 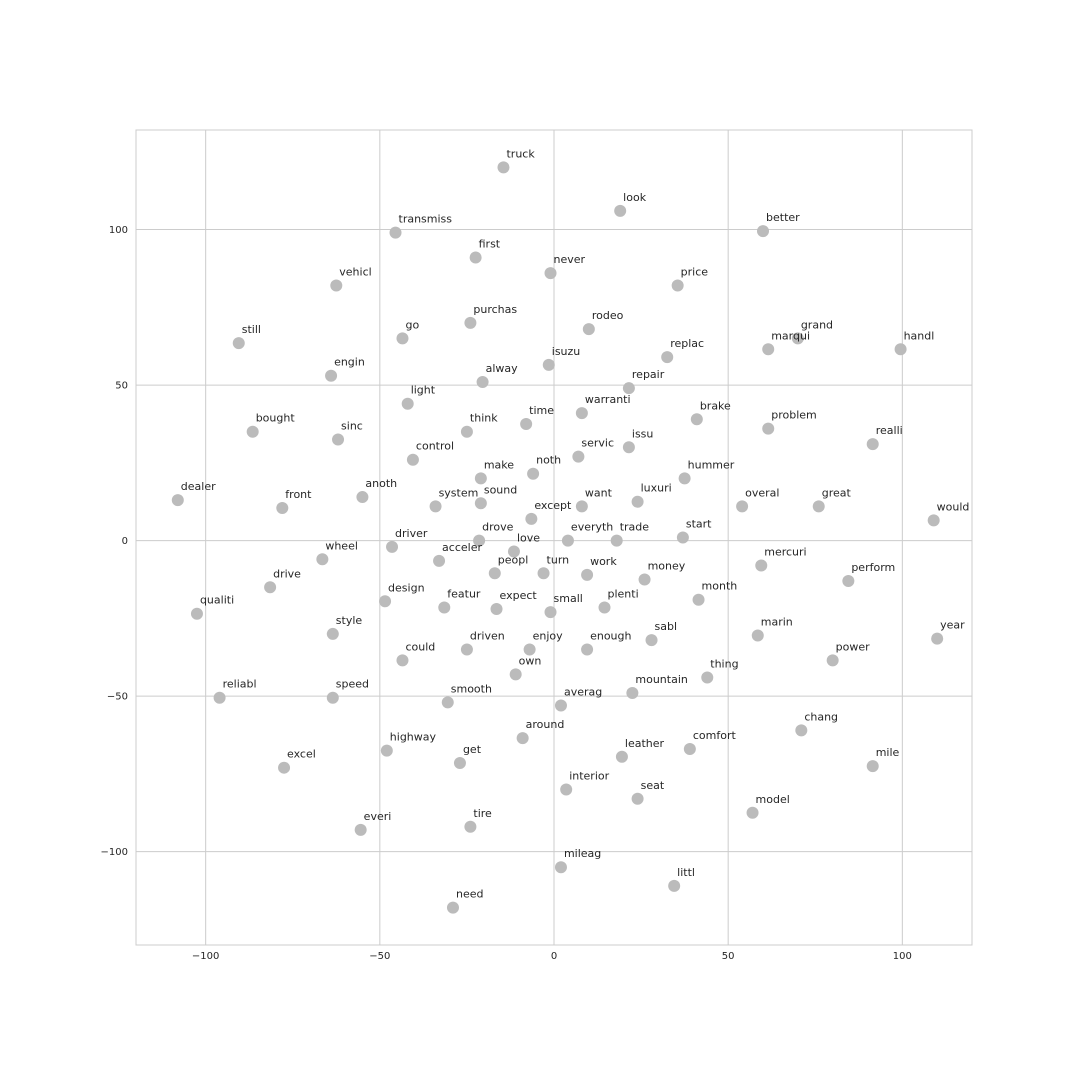 I want to click on point-label: expect, so click(x=519, y=595).